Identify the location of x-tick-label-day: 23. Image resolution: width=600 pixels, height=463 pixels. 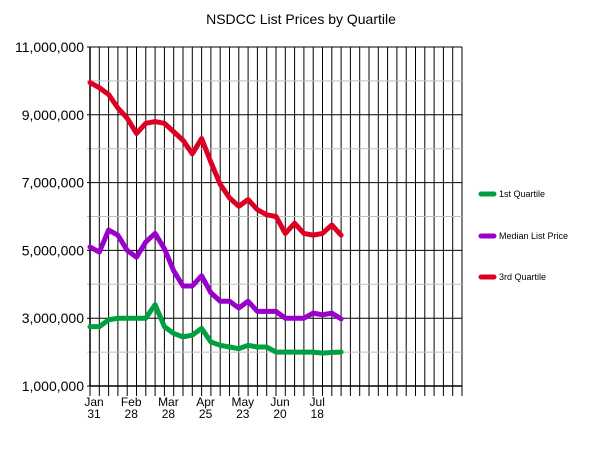
(243, 414).